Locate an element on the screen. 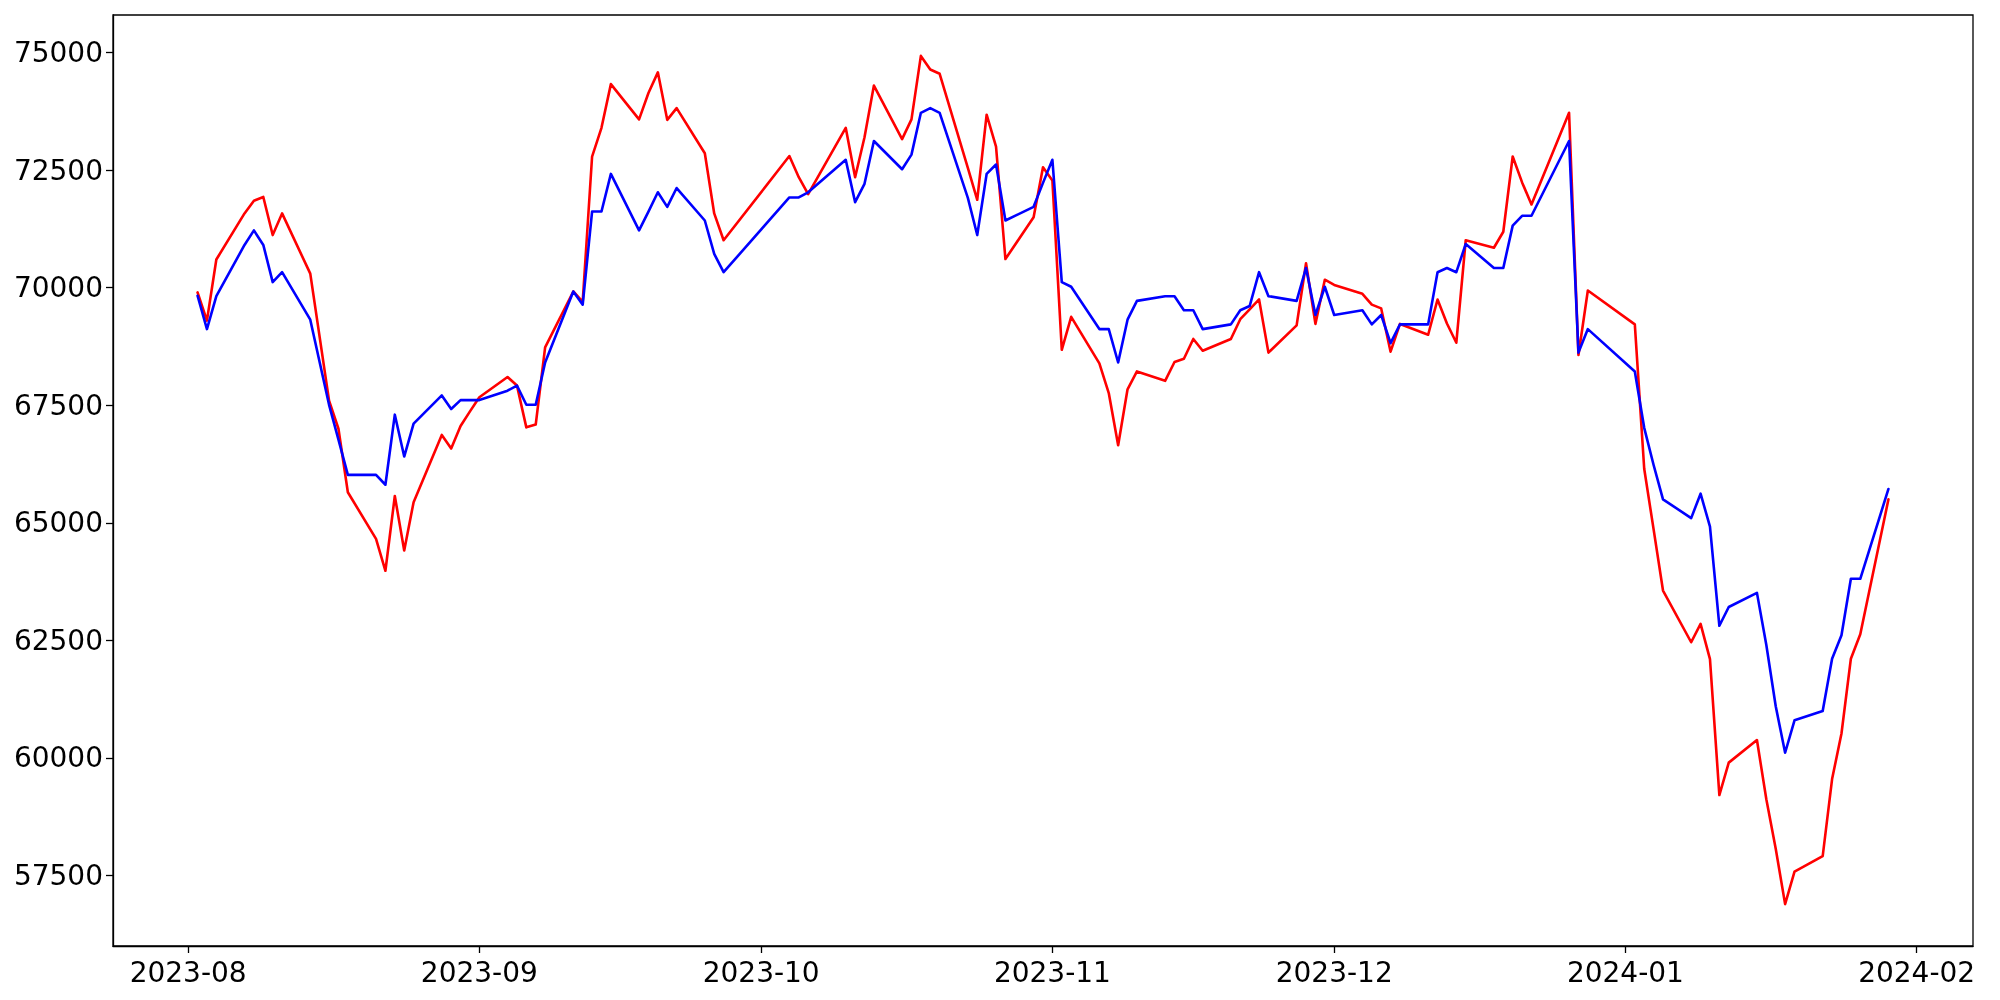 This screenshot has height=1000, width=2000. x-tick-label: 2023-10 is located at coordinates (761, 972).